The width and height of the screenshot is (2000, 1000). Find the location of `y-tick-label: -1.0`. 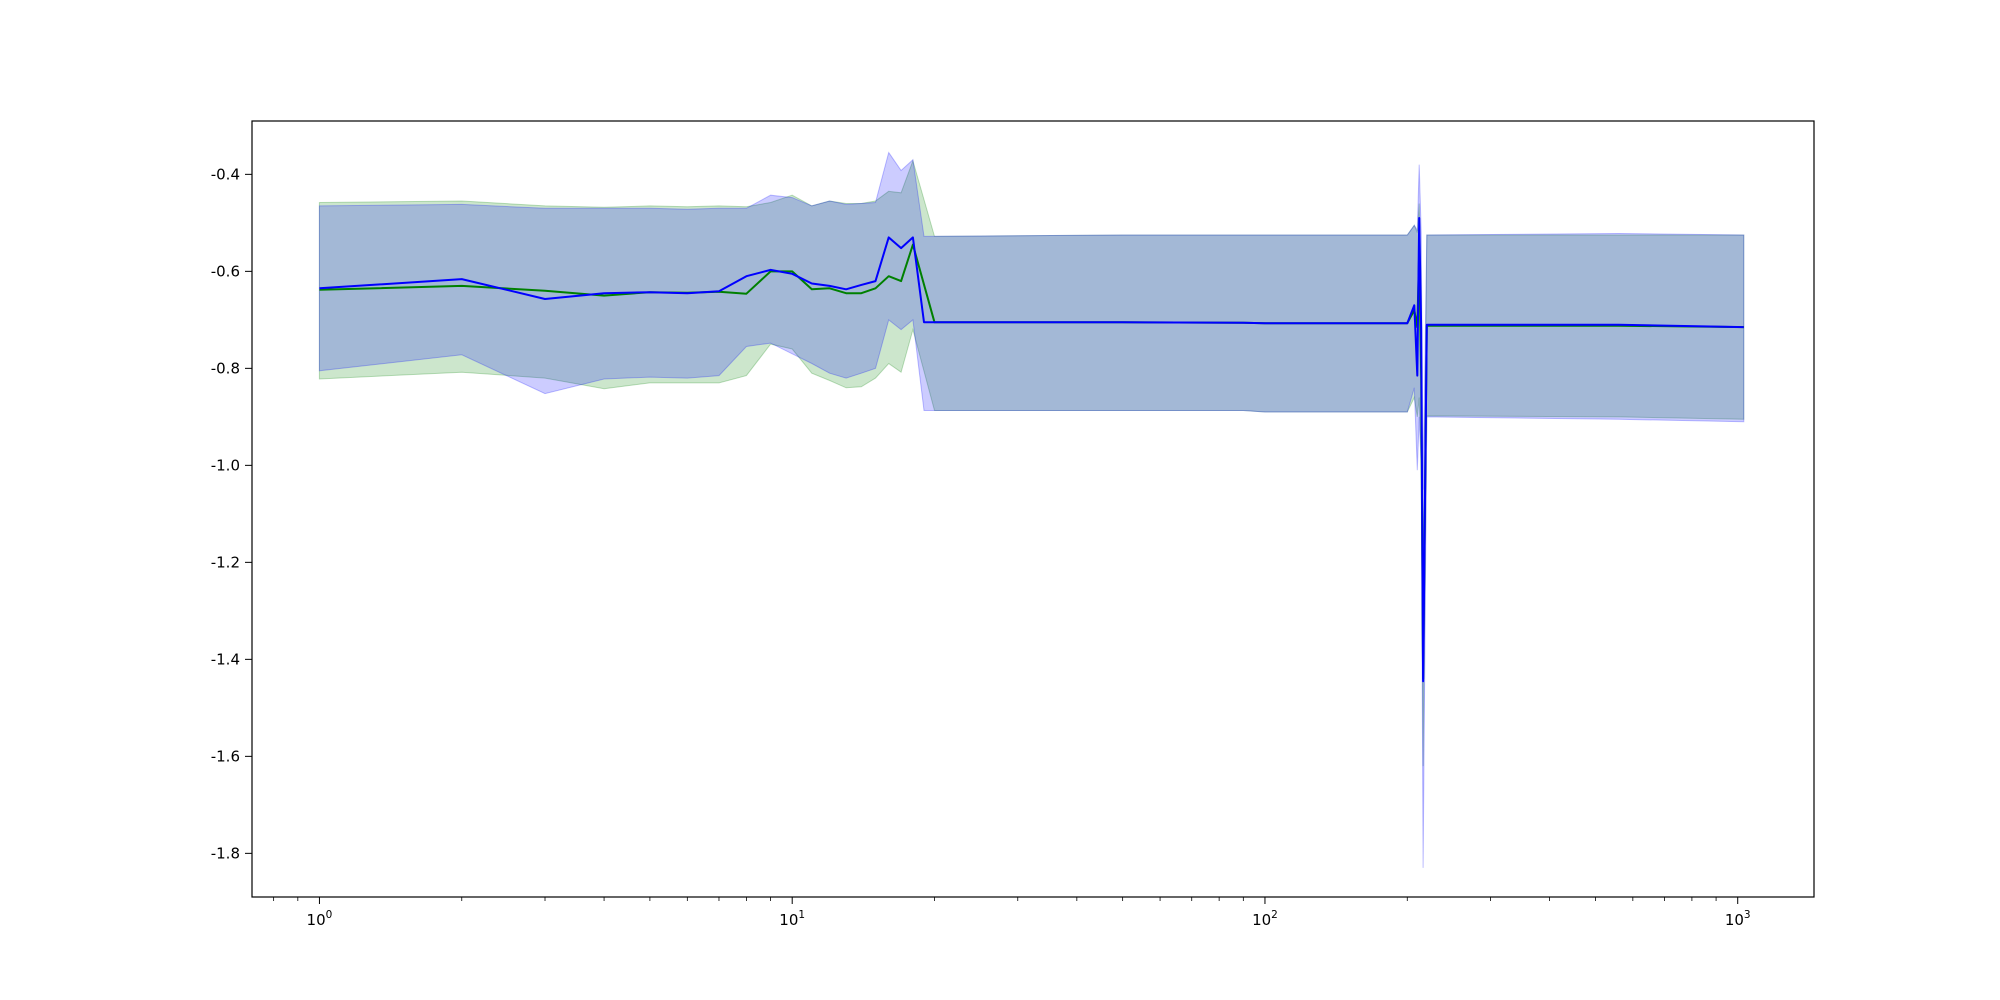

y-tick-label: -1.0 is located at coordinates (225, 465).